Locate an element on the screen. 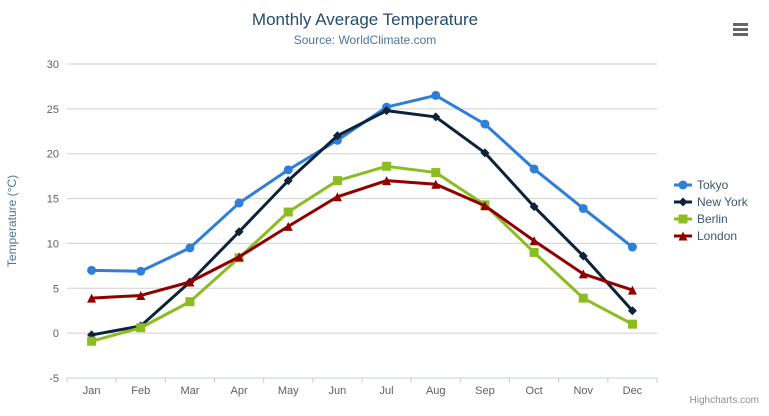 The height and width of the screenshot is (416, 769). x-axis-label: Jul is located at coordinates (387, 391).